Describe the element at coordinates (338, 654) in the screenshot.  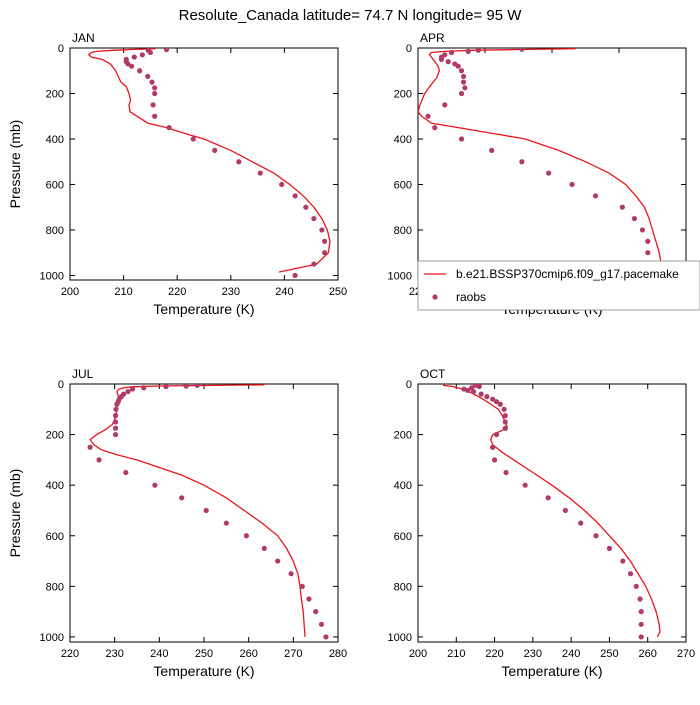
I see `x-tick-label: 280` at that location.